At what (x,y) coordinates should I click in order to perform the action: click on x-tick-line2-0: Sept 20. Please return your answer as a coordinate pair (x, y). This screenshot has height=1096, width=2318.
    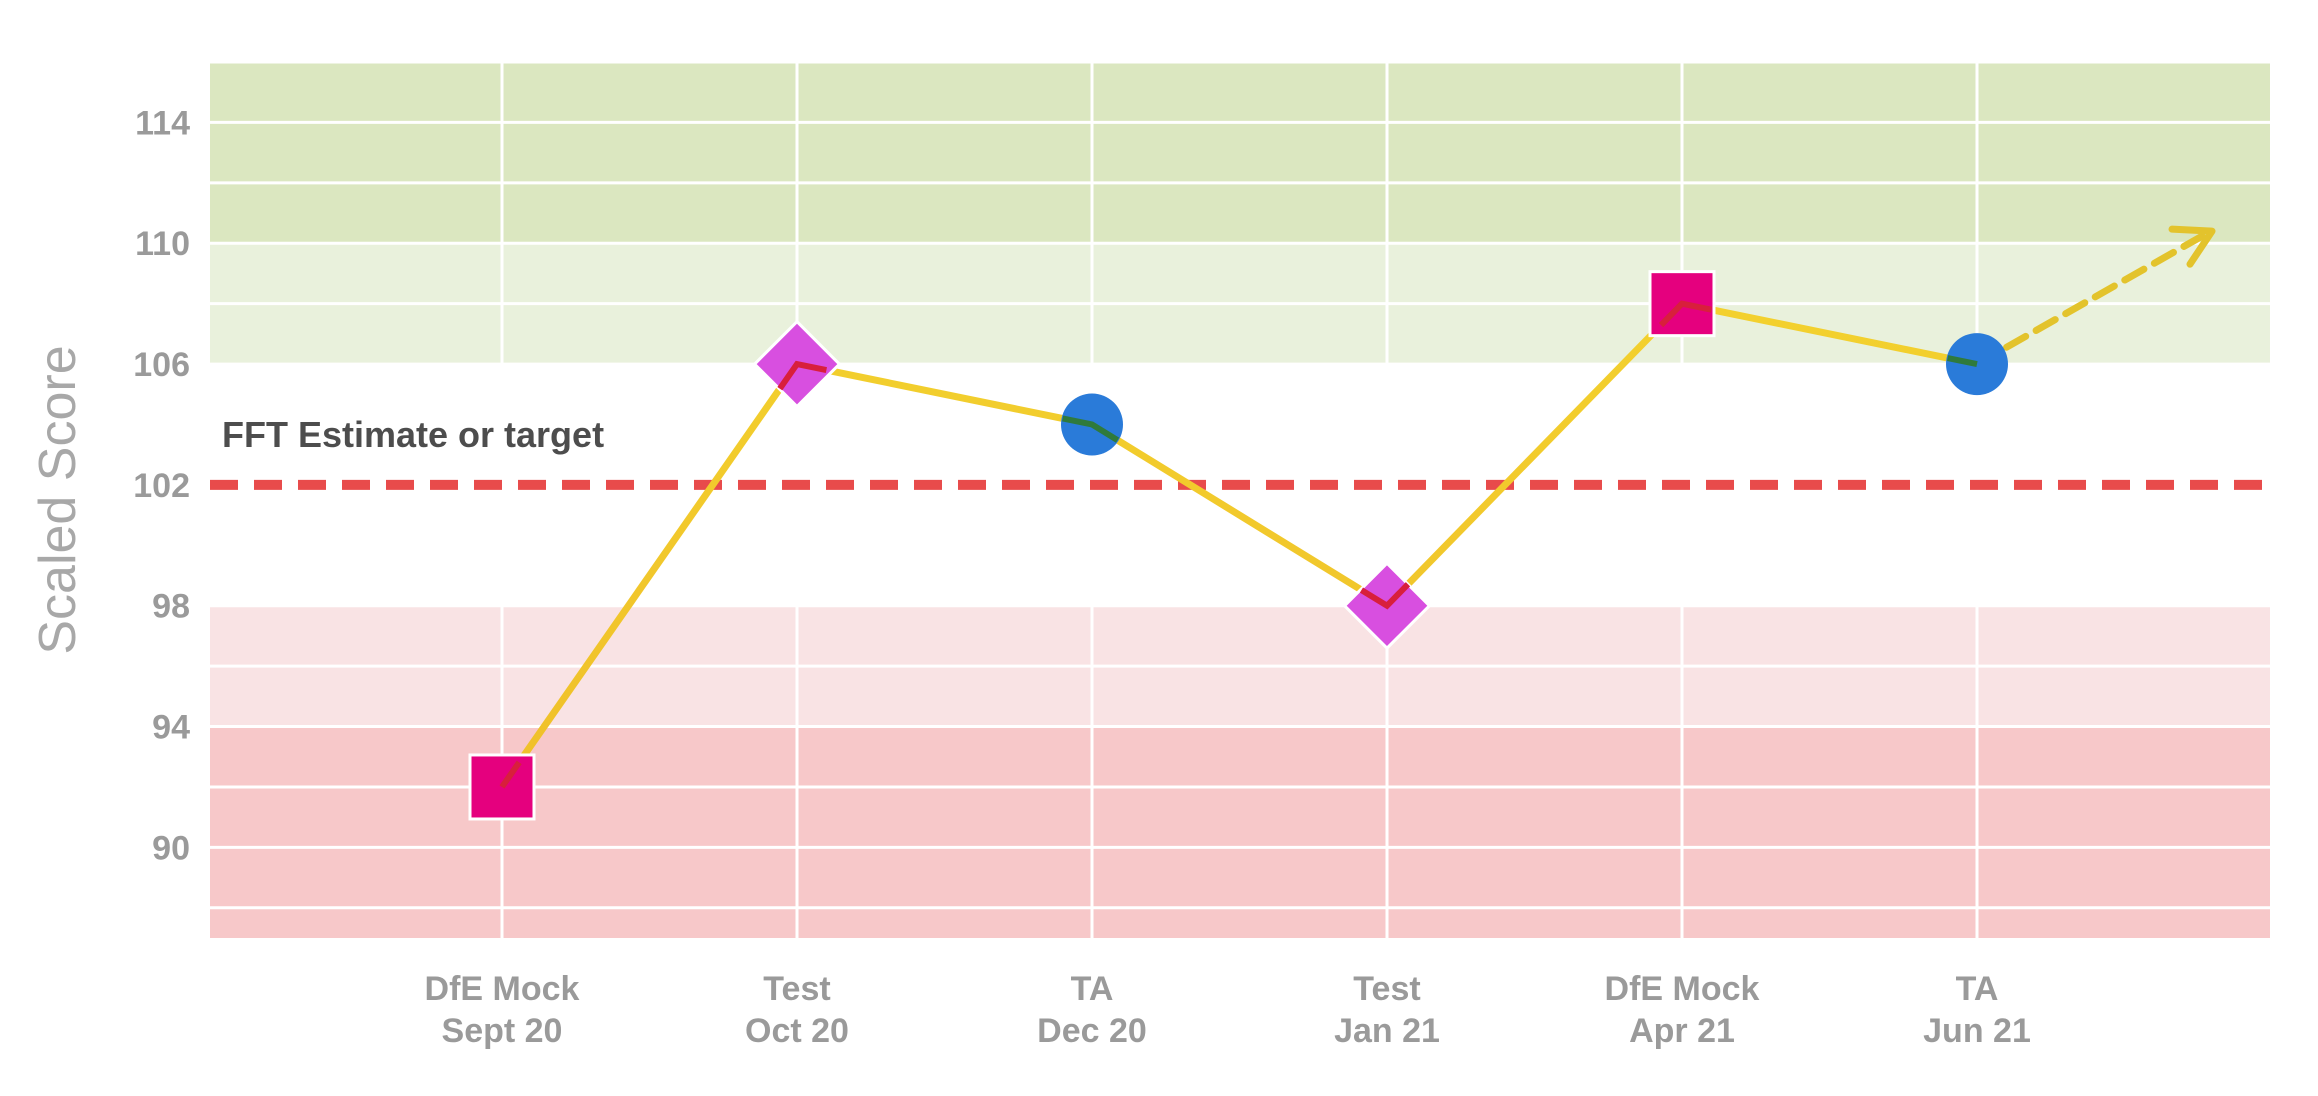
    Looking at the image, I should click on (502, 1031).